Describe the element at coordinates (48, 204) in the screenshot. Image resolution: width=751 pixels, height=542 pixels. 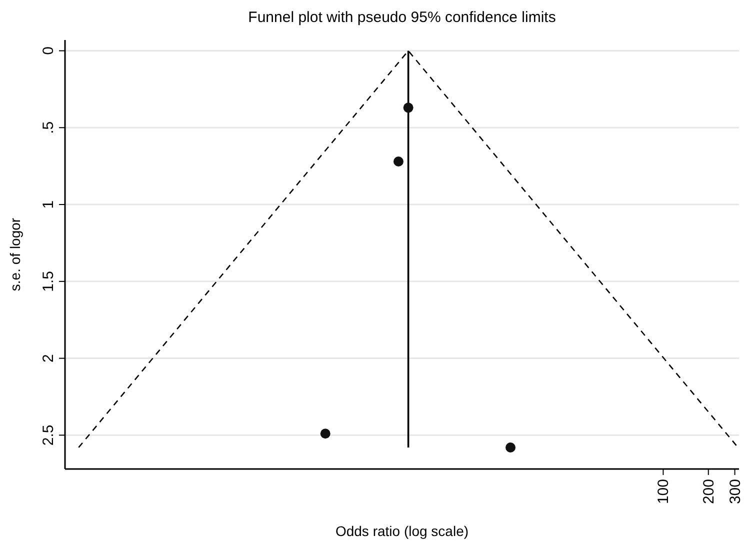
I see `y-tick-label: 1` at that location.